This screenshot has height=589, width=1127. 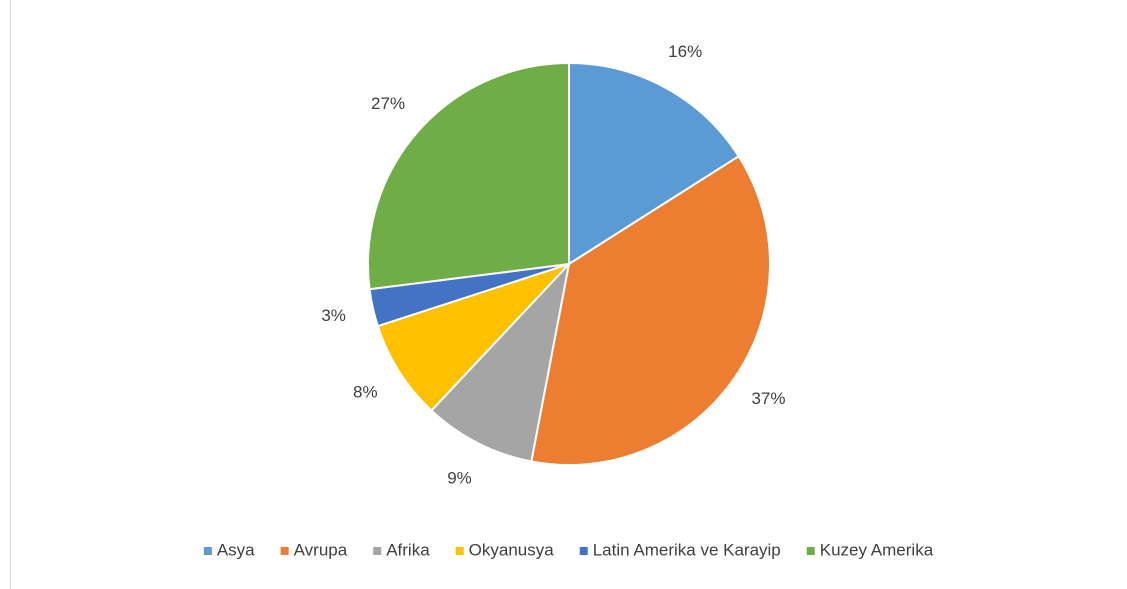 I want to click on data-label: 9%, so click(x=459, y=477).